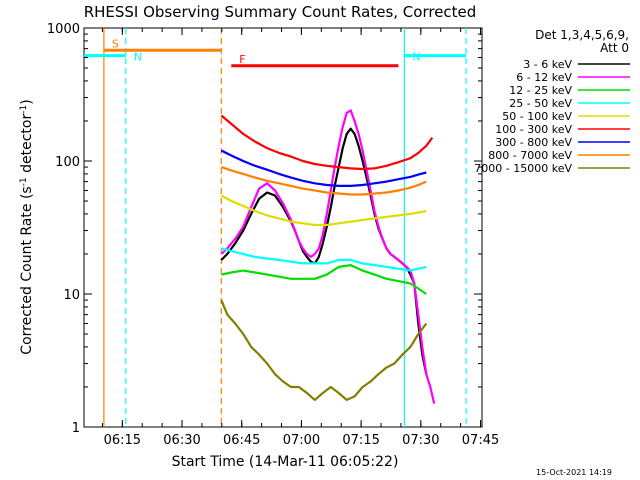  I want to click on y-tick-label: 100, so click(67, 162).